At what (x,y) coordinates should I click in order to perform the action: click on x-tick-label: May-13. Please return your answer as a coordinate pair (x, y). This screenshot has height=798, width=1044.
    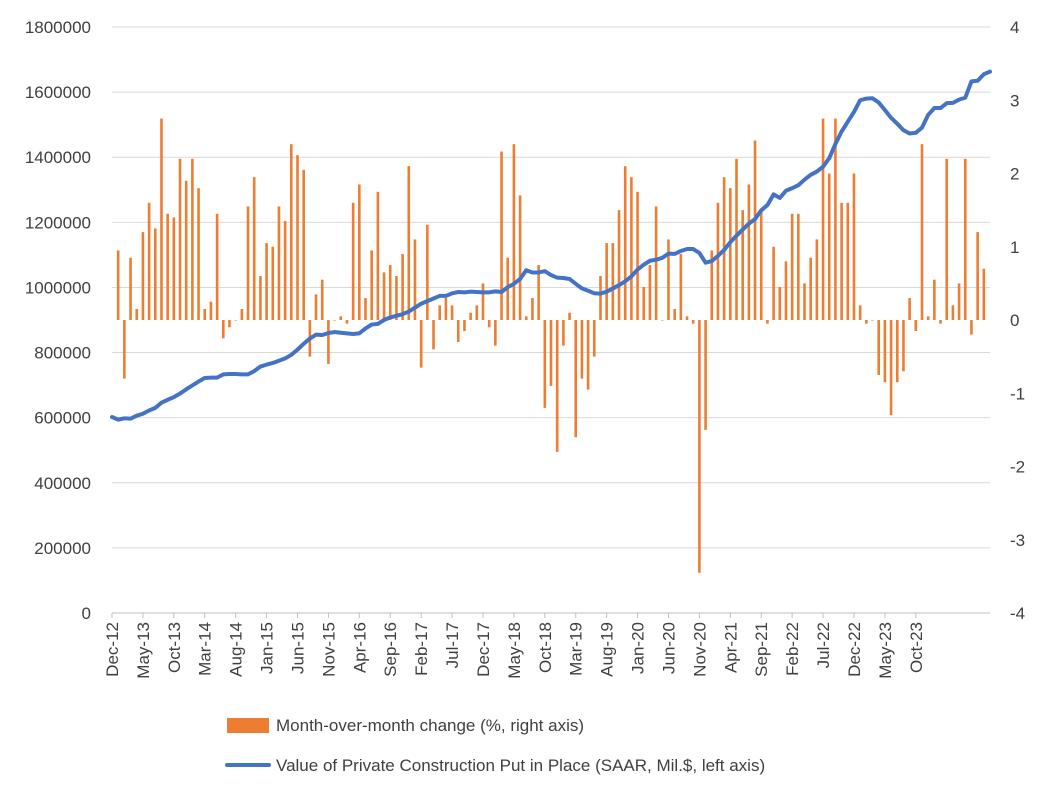
    Looking at the image, I should click on (143, 650).